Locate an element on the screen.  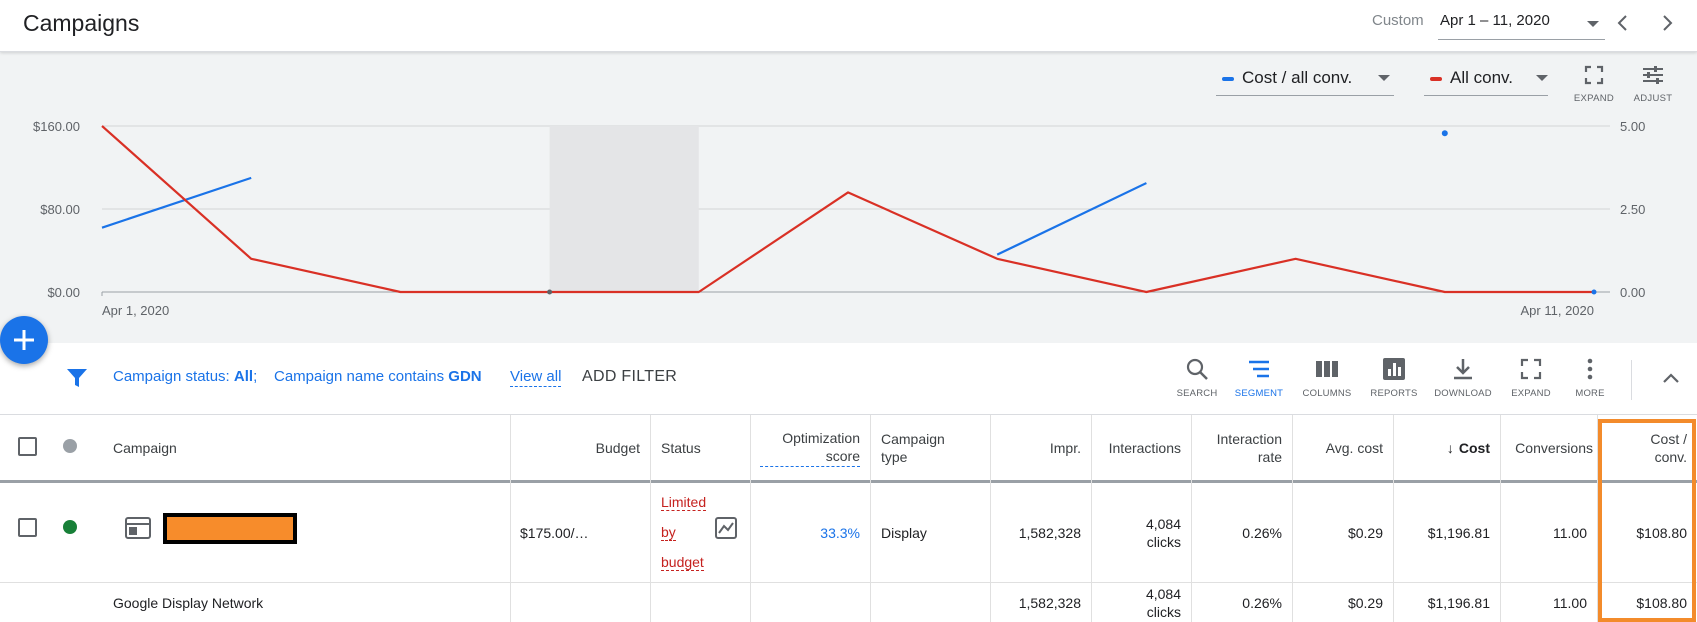
select-all-checkbox is located at coordinates (27, 446).